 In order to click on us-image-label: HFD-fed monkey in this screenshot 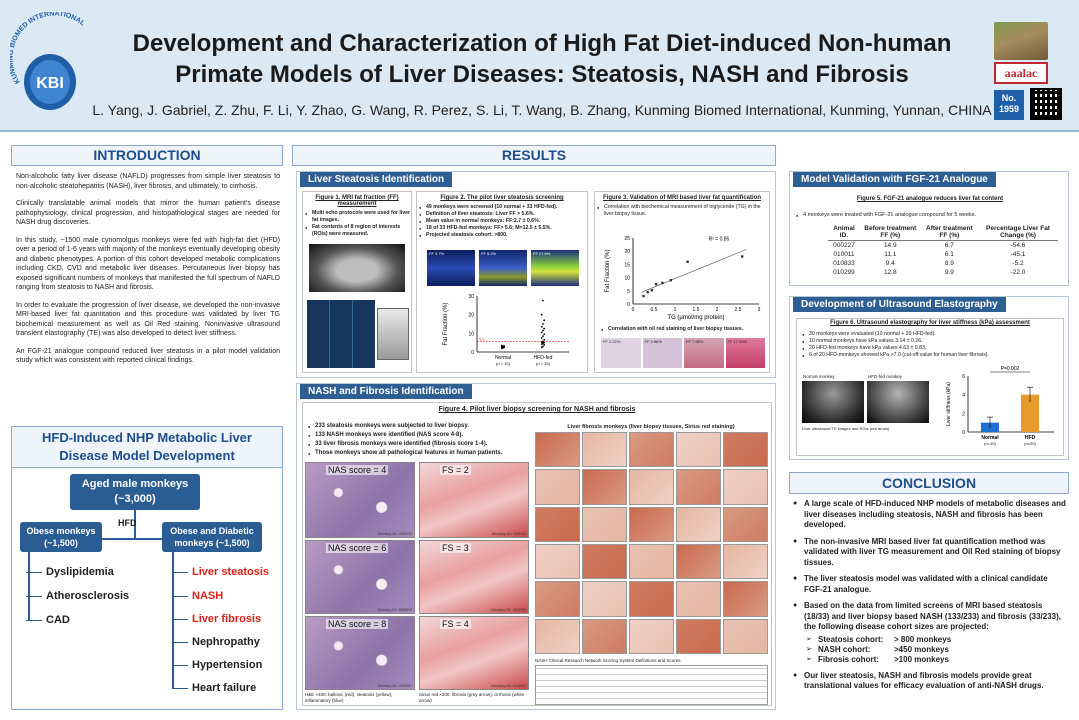, I will do `click(885, 376)`.